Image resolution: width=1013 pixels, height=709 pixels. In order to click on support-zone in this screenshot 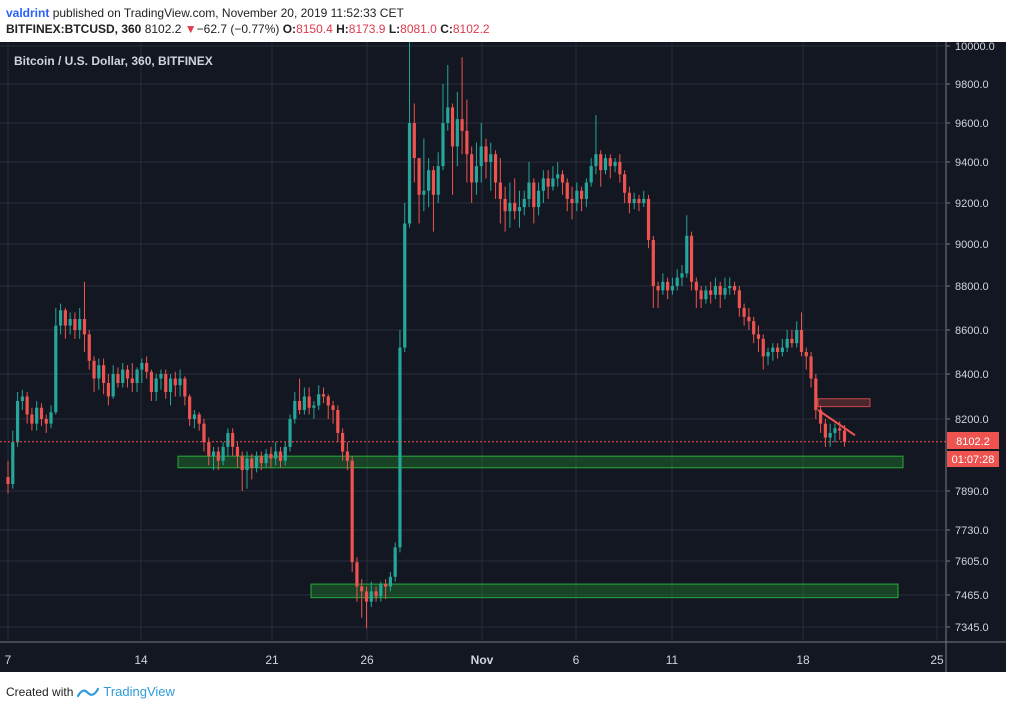, I will do `click(540, 462)`.